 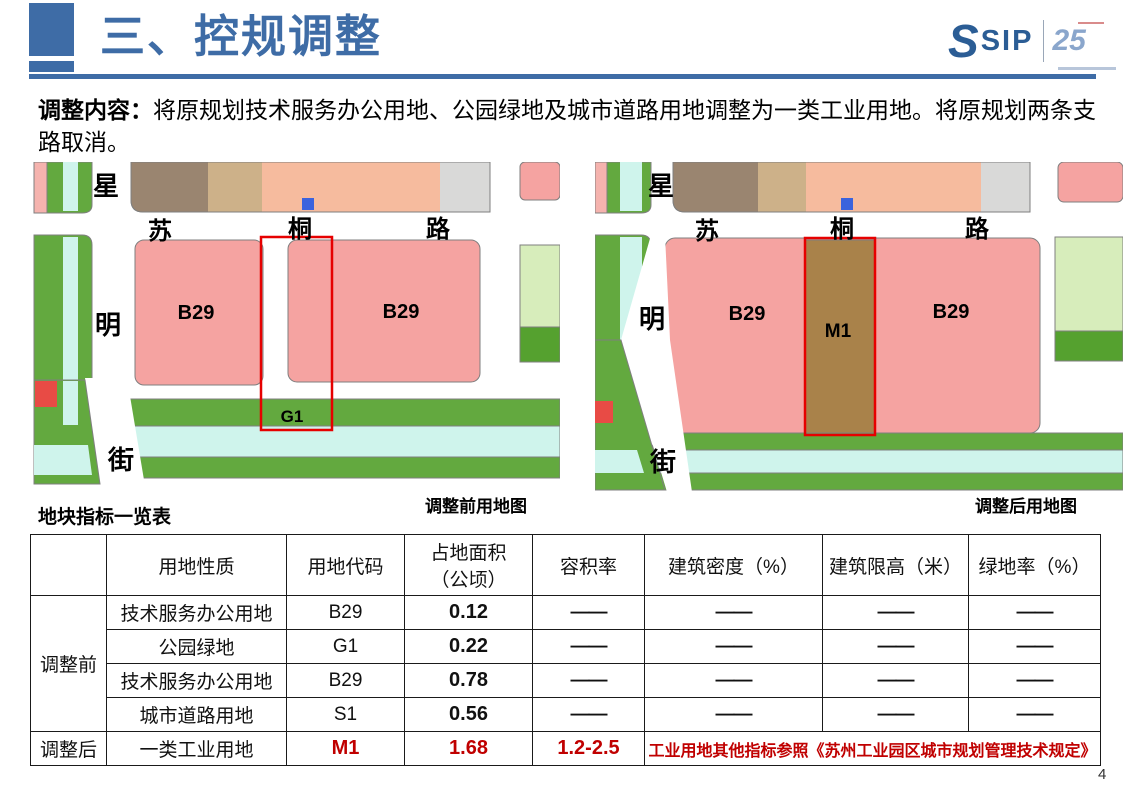 I want to click on before-east-darkgreen, so click(x=539, y=344).